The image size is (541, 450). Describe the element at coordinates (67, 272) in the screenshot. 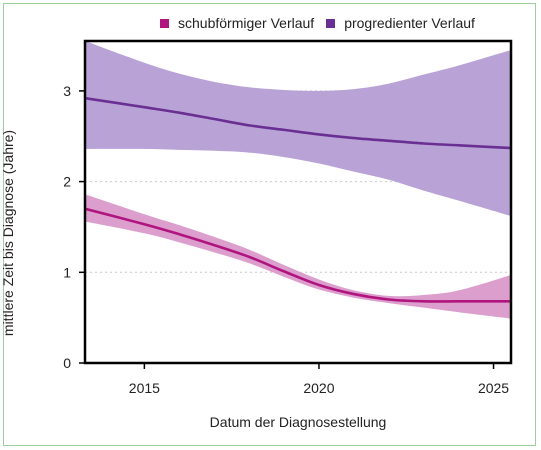

I see `y-tick-label-1: 1` at that location.